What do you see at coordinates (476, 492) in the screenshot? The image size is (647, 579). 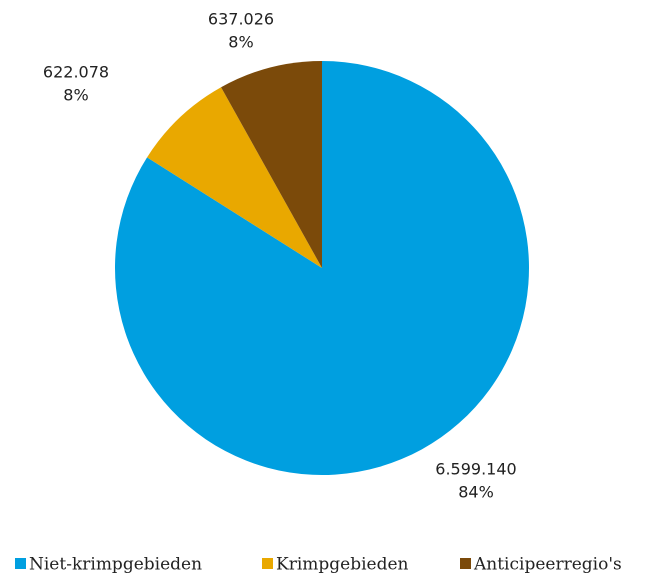 I see `percentage-label: 84%` at bounding box center [476, 492].